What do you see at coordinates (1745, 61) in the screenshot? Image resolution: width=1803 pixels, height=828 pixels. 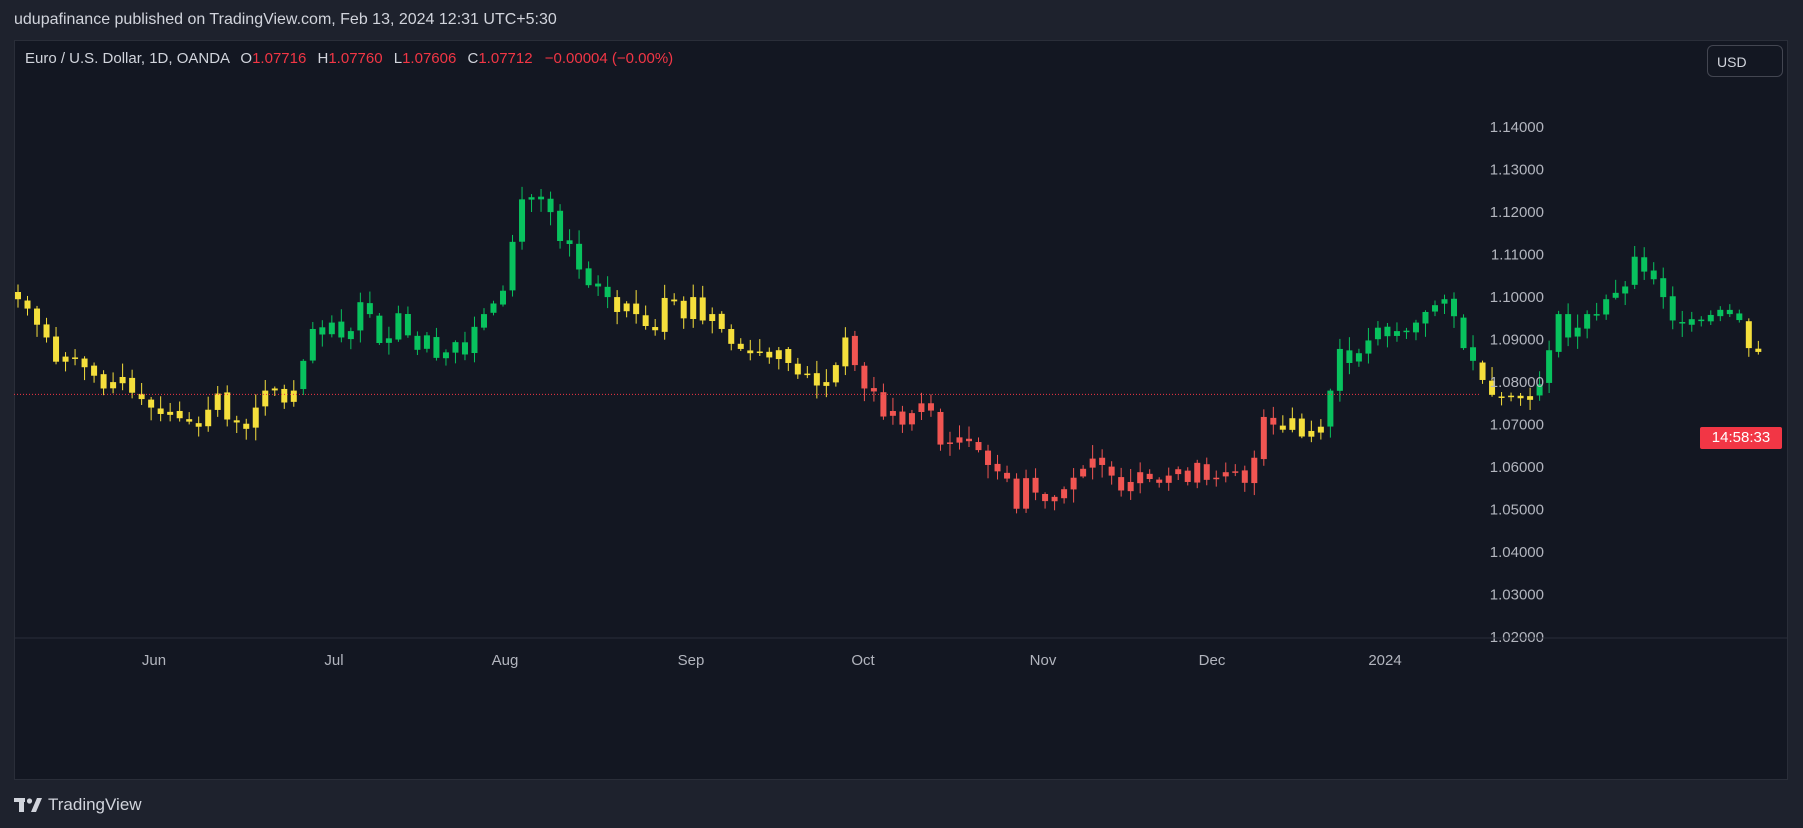 I see `currency-button: USD` at bounding box center [1745, 61].